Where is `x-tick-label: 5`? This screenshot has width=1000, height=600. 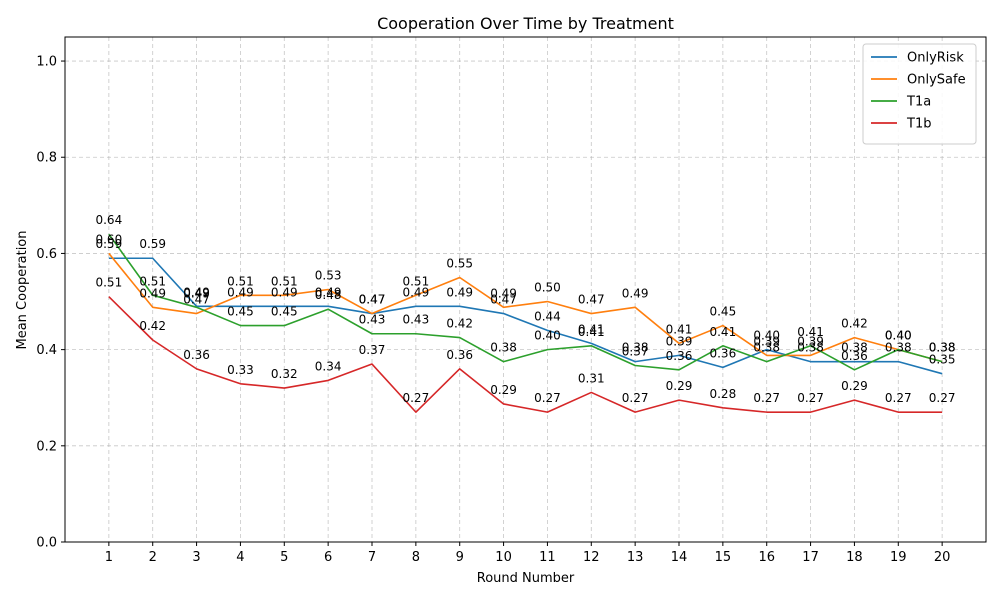
x-tick-label: 5 is located at coordinates (284, 557).